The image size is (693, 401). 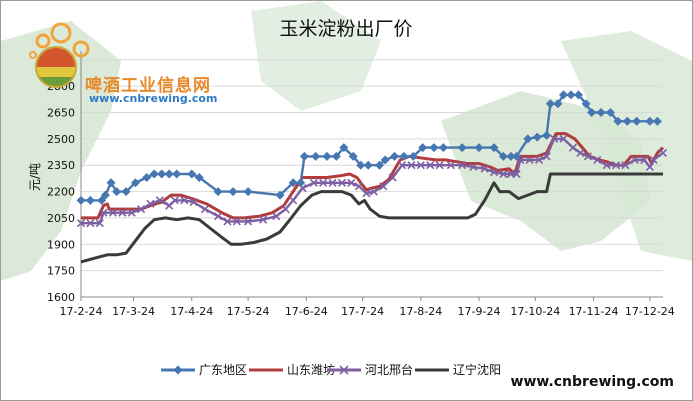 What do you see at coordinates (362, 311) in the screenshot?
I see `x-tick-label: 17-7-24` at bounding box center [362, 311].